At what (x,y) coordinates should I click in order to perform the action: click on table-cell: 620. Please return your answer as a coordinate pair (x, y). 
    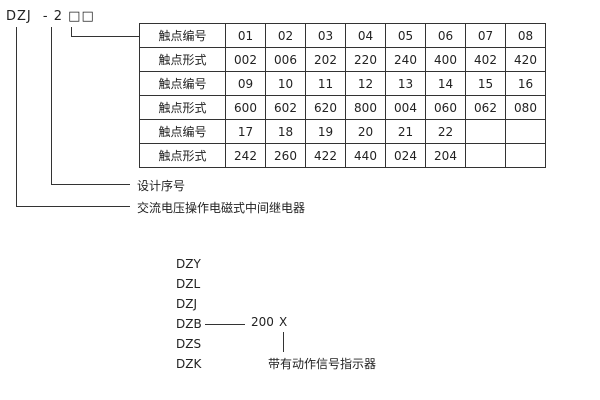
    Looking at the image, I should click on (325, 107).